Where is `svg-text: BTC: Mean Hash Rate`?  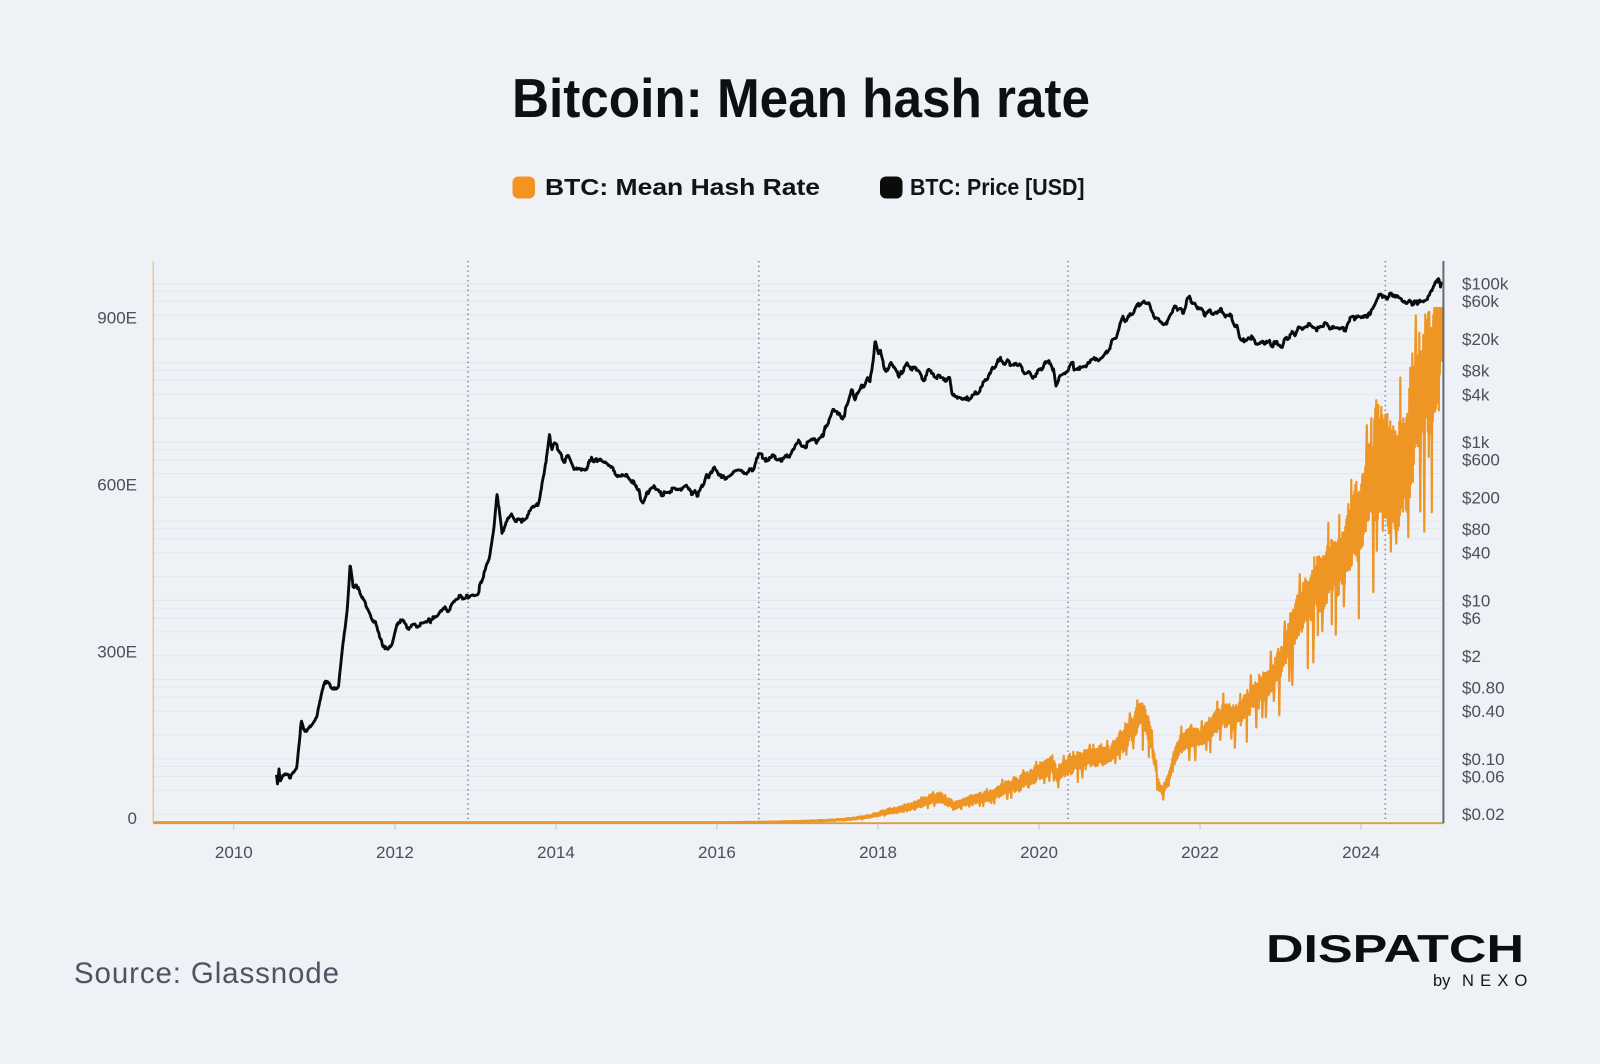 svg-text: BTC: Mean Hash Rate is located at coordinates (682, 187).